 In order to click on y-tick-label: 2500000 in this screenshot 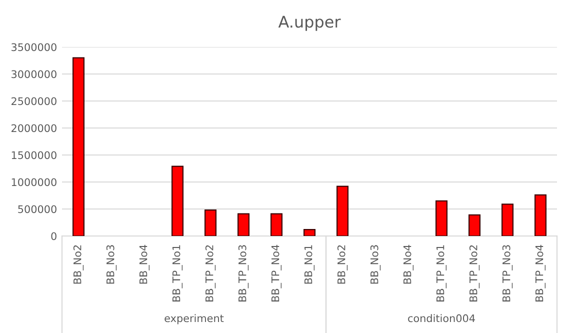, I will do `click(34, 101)`.